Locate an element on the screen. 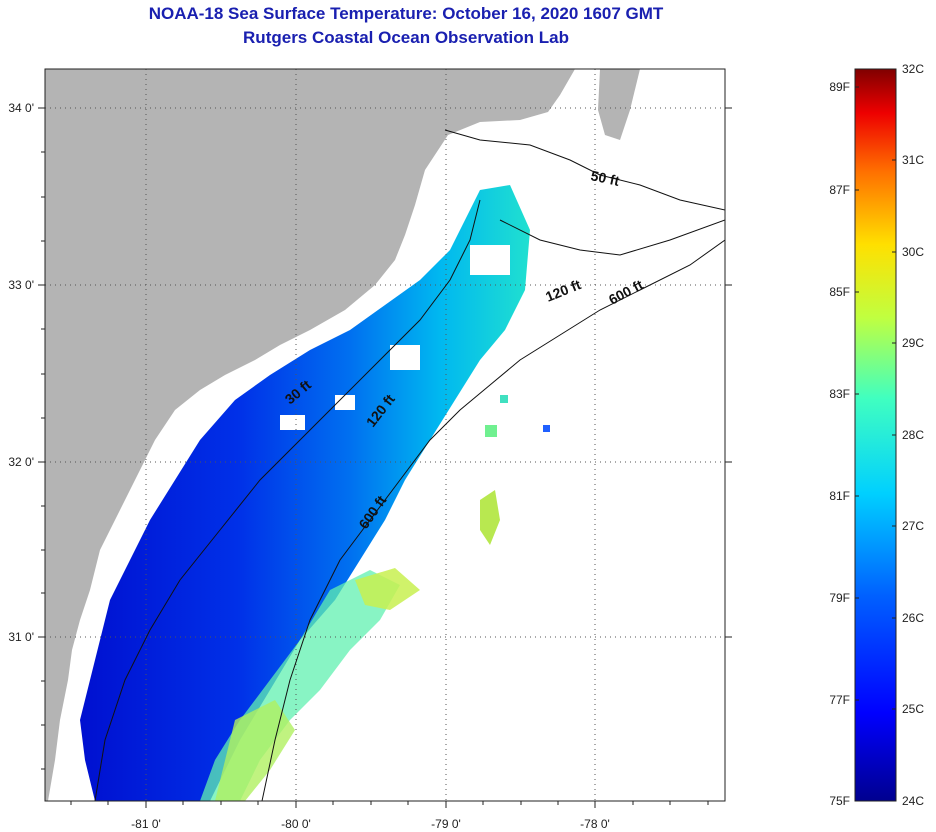 Image resolution: width=936 pixels, height=832 pixels. colorbar-c-label: 28C is located at coordinates (913, 435).